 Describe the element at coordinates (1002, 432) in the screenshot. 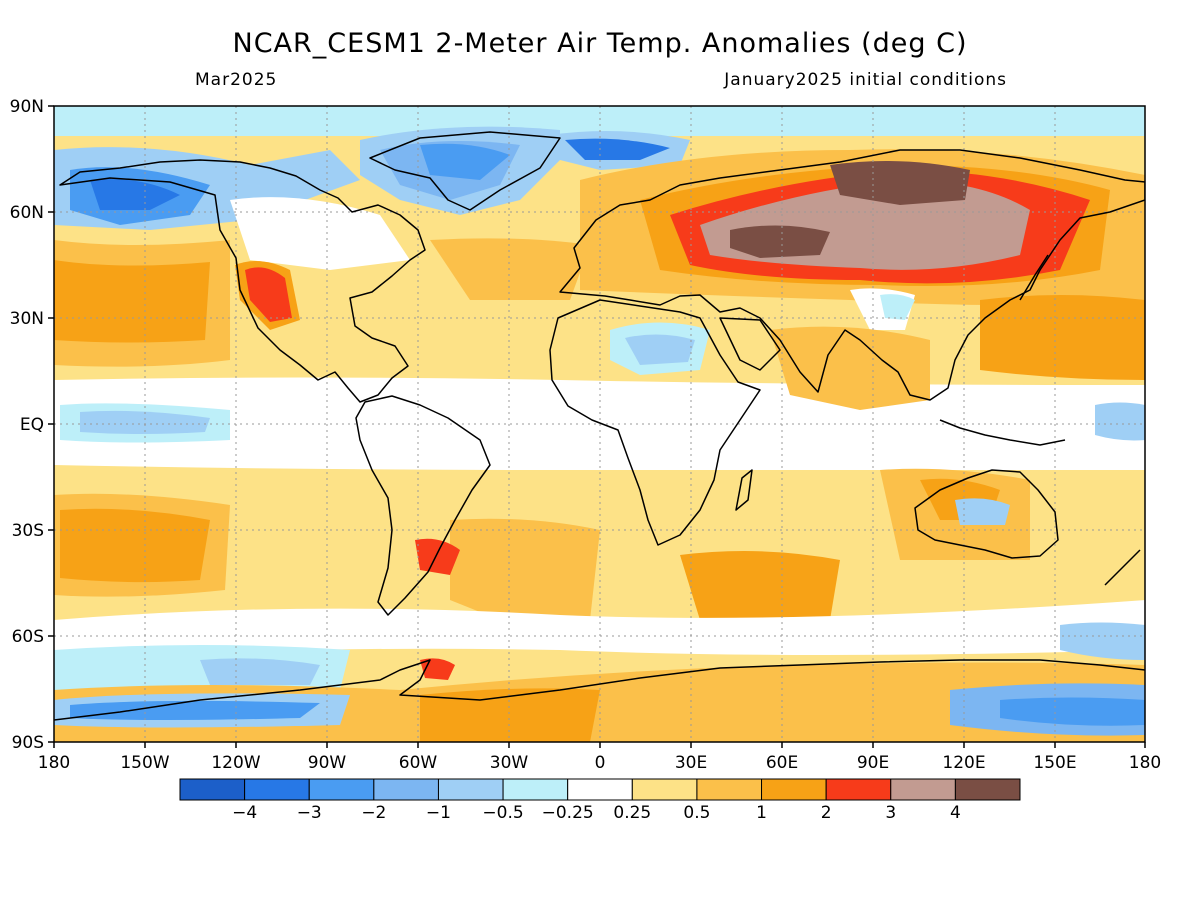

I see `coast-indonesia` at that location.